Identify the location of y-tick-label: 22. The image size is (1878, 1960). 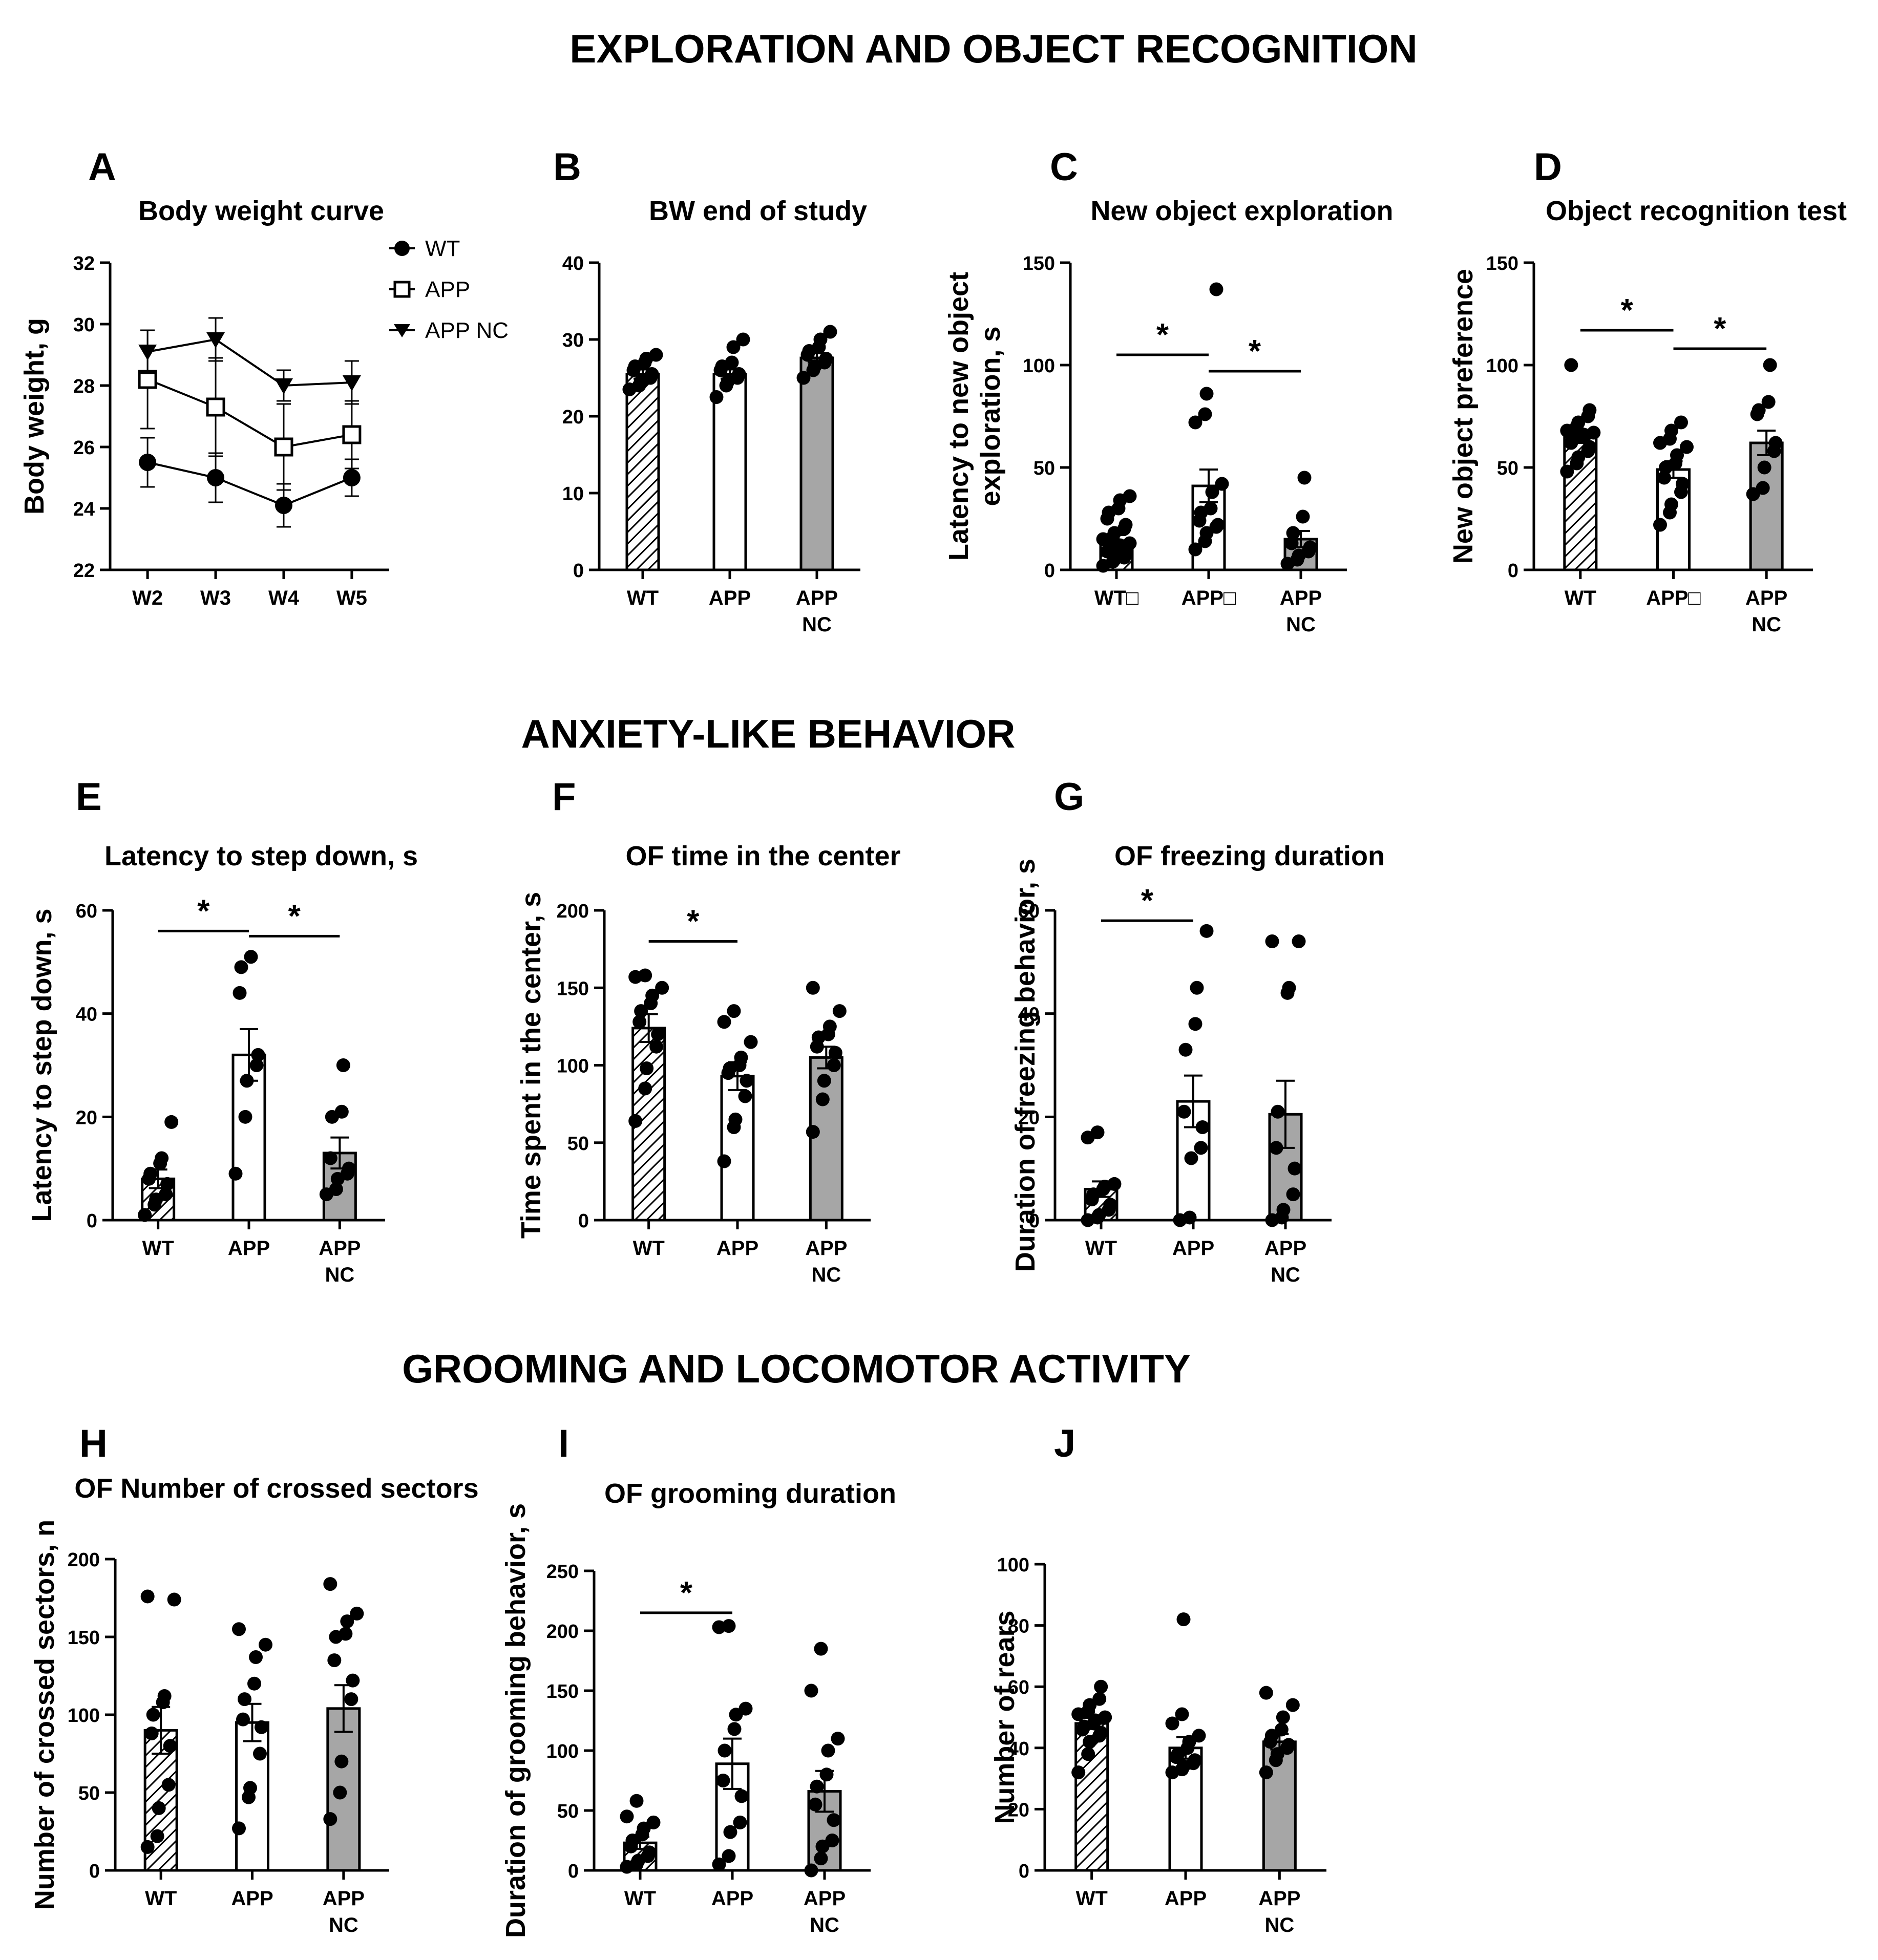
(84, 571).